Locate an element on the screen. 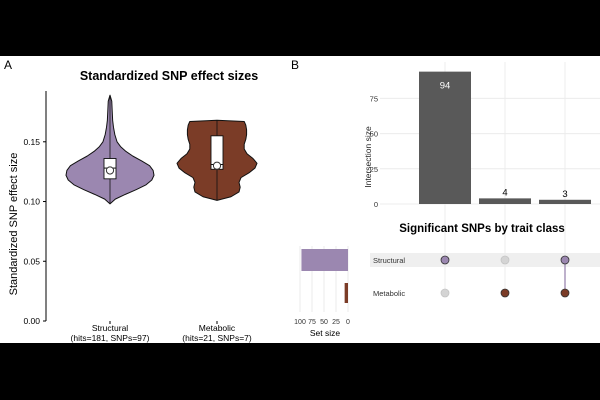 The width and height of the screenshot is (600, 400). set-size-chart: 100 75 50 25 0 is located at coordinates (322, 286).